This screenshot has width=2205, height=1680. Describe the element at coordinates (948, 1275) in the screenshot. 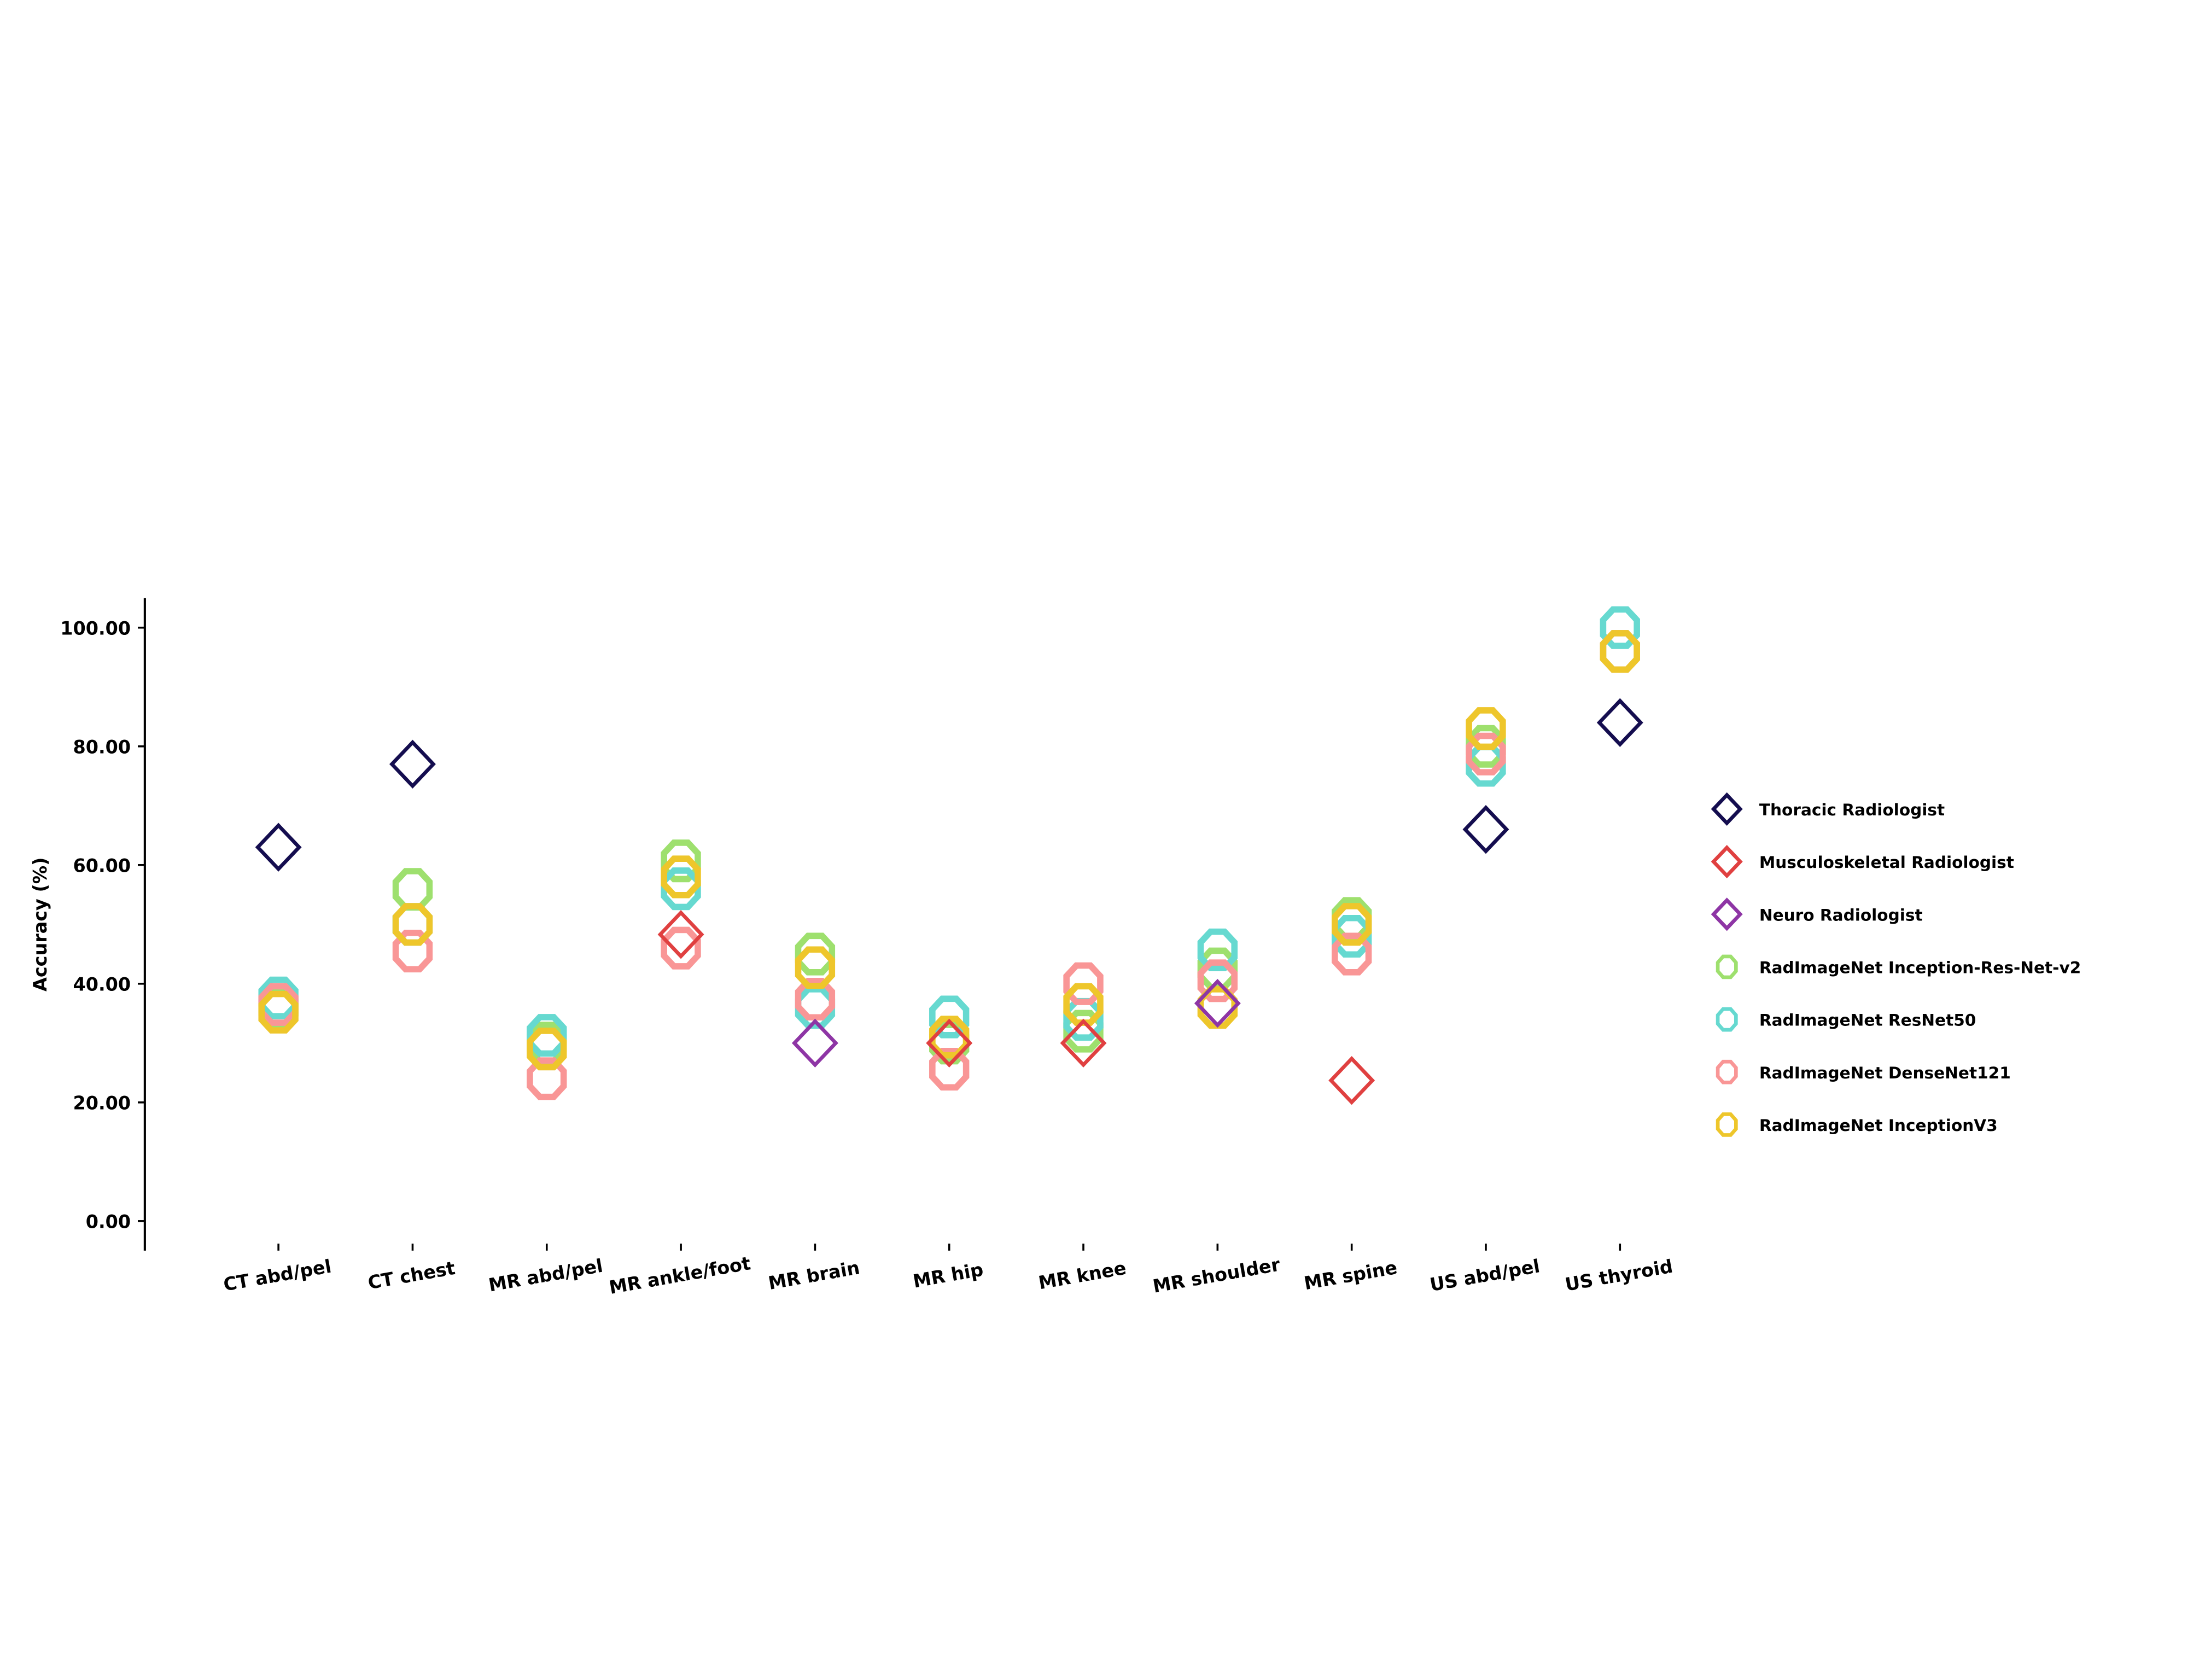

I see `x-tick-label: MR hip` at that location.